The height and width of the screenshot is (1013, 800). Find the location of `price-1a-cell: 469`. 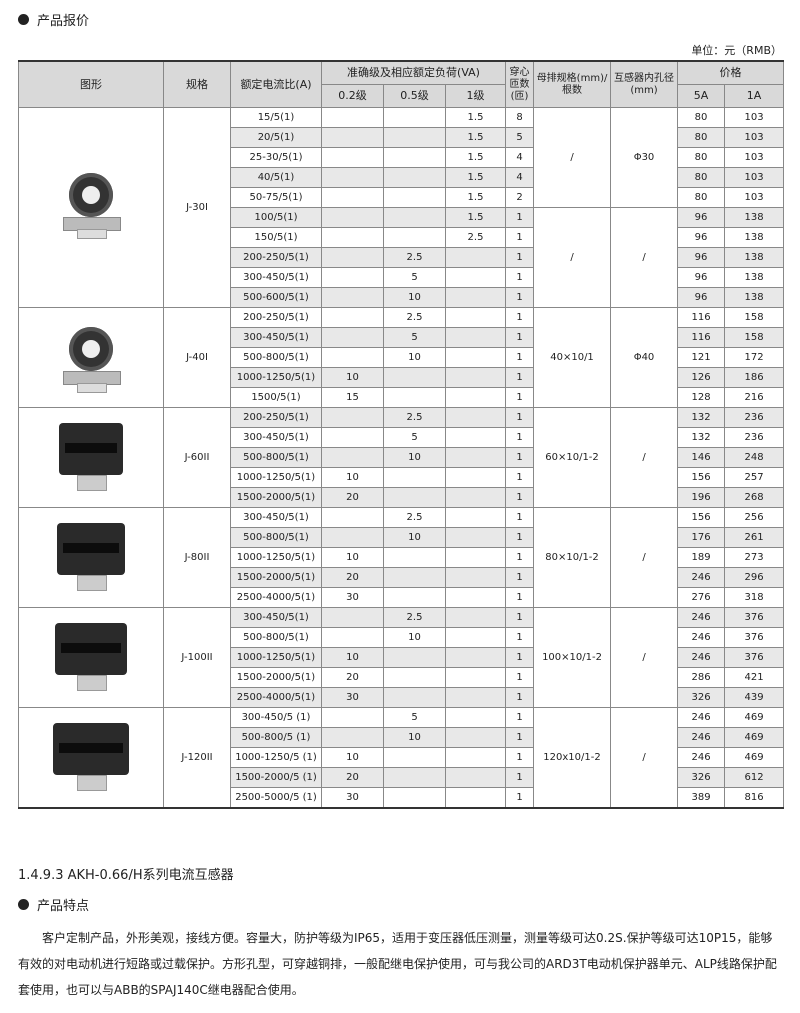

price-1a-cell: 469 is located at coordinates (754, 757).